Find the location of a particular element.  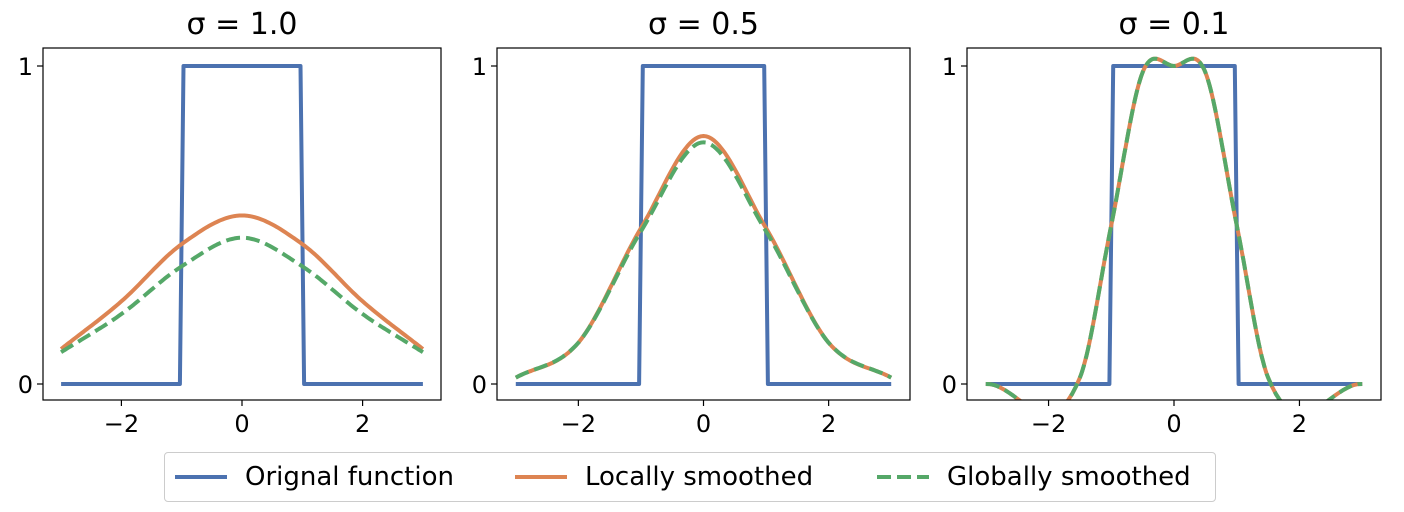

panel-title: σ = 0.5 is located at coordinates (703, 24).